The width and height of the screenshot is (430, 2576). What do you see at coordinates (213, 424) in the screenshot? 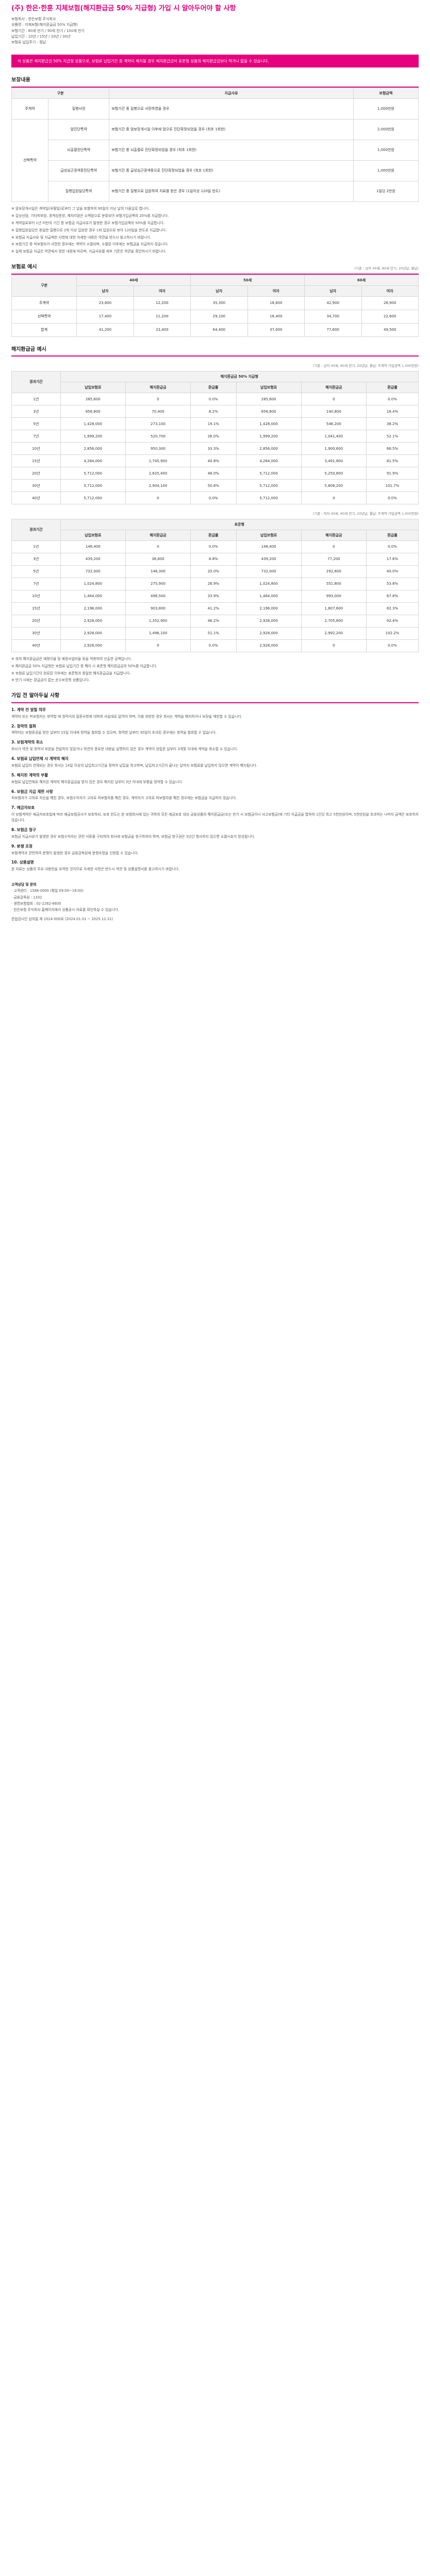
I see `refund-cell: 19.1%` at bounding box center [213, 424].